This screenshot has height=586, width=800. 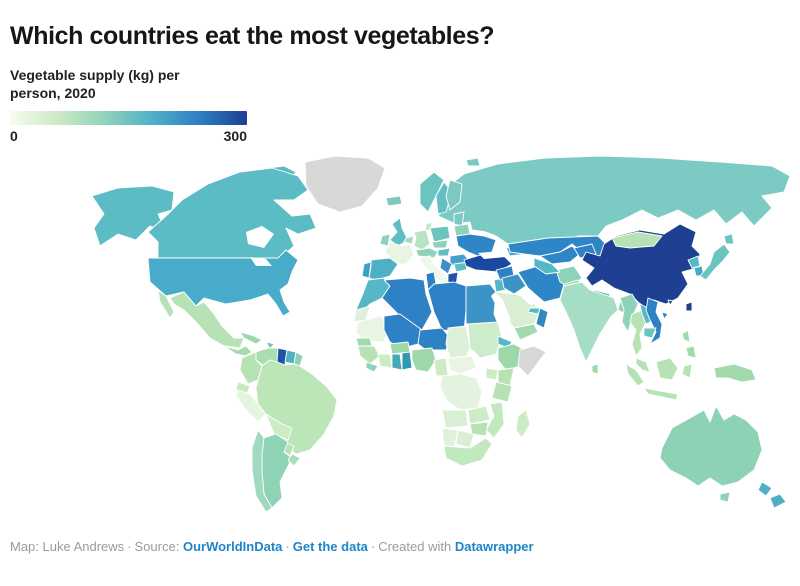 What do you see at coordinates (440, 244) in the screenshot?
I see `country-czechia-slovakia` at bounding box center [440, 244].